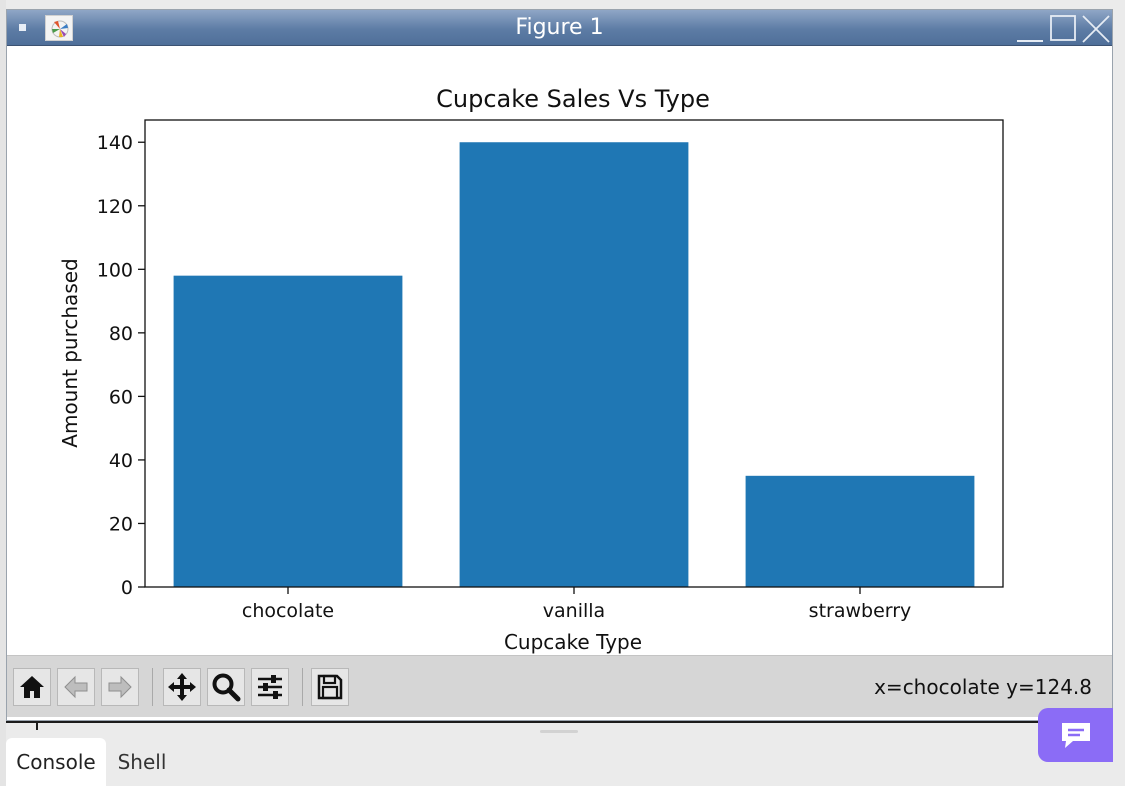  Describe the element at coordinates (860, 531) in the screenshot. I see `bar-strawberry` at that location.